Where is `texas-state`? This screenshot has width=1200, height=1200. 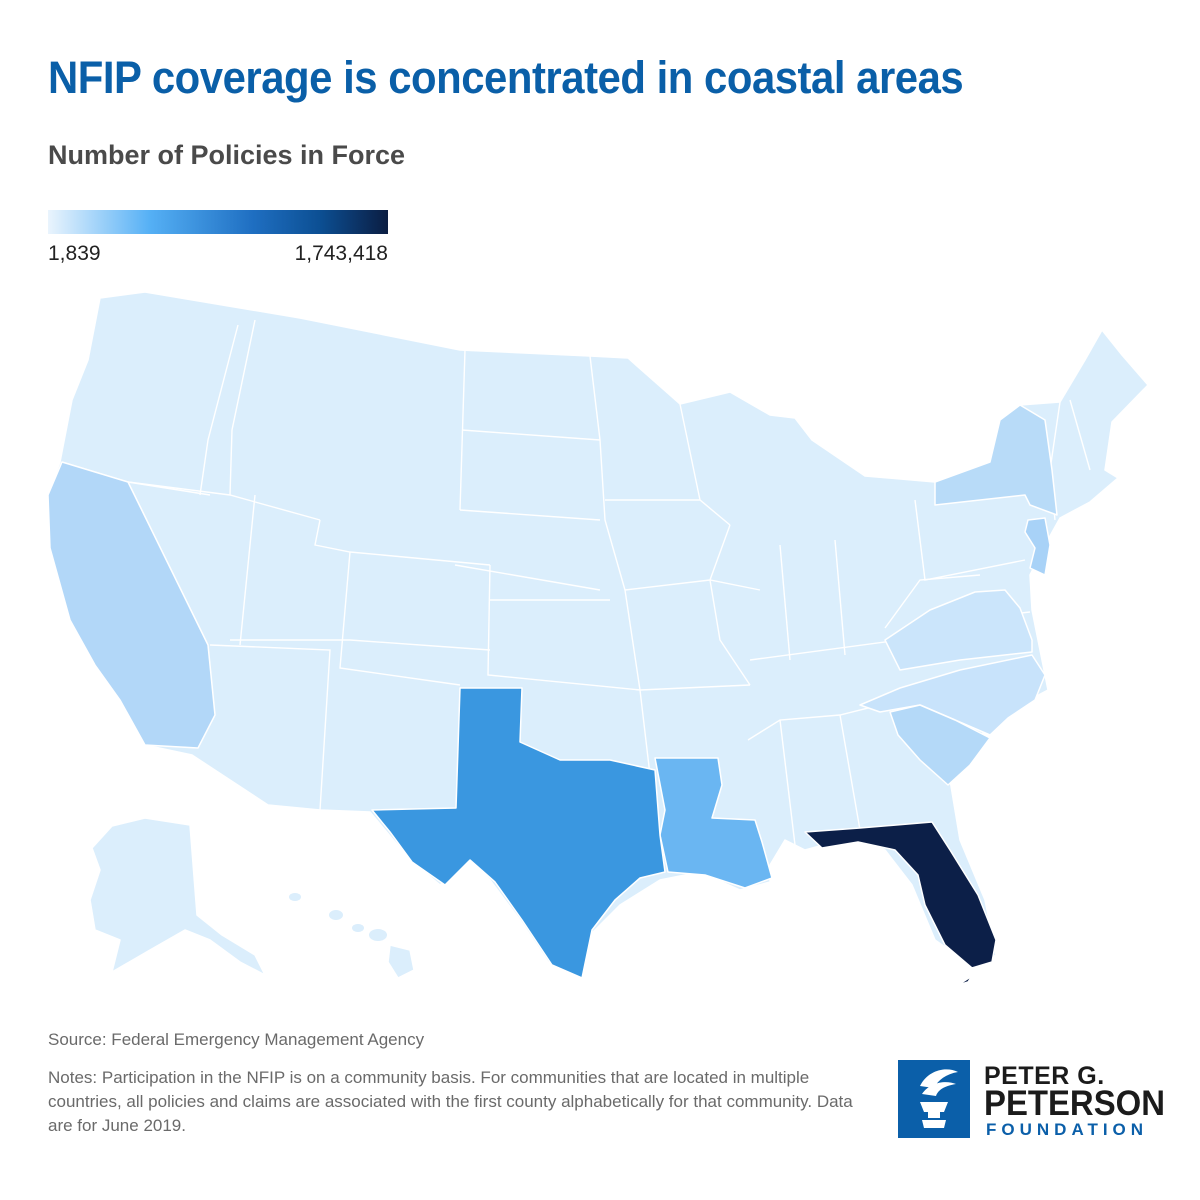 texas-state is located at coordinates (518, 833).